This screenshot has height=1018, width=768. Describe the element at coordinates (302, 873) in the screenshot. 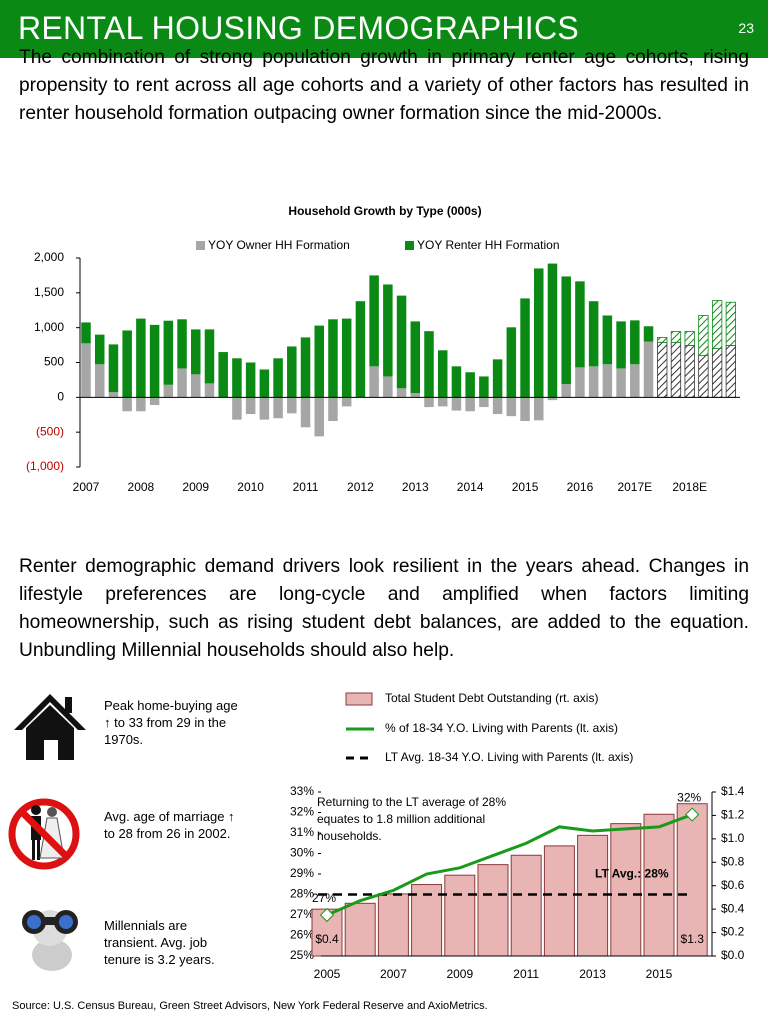

I see `y-tick-label: 29%` at that location.